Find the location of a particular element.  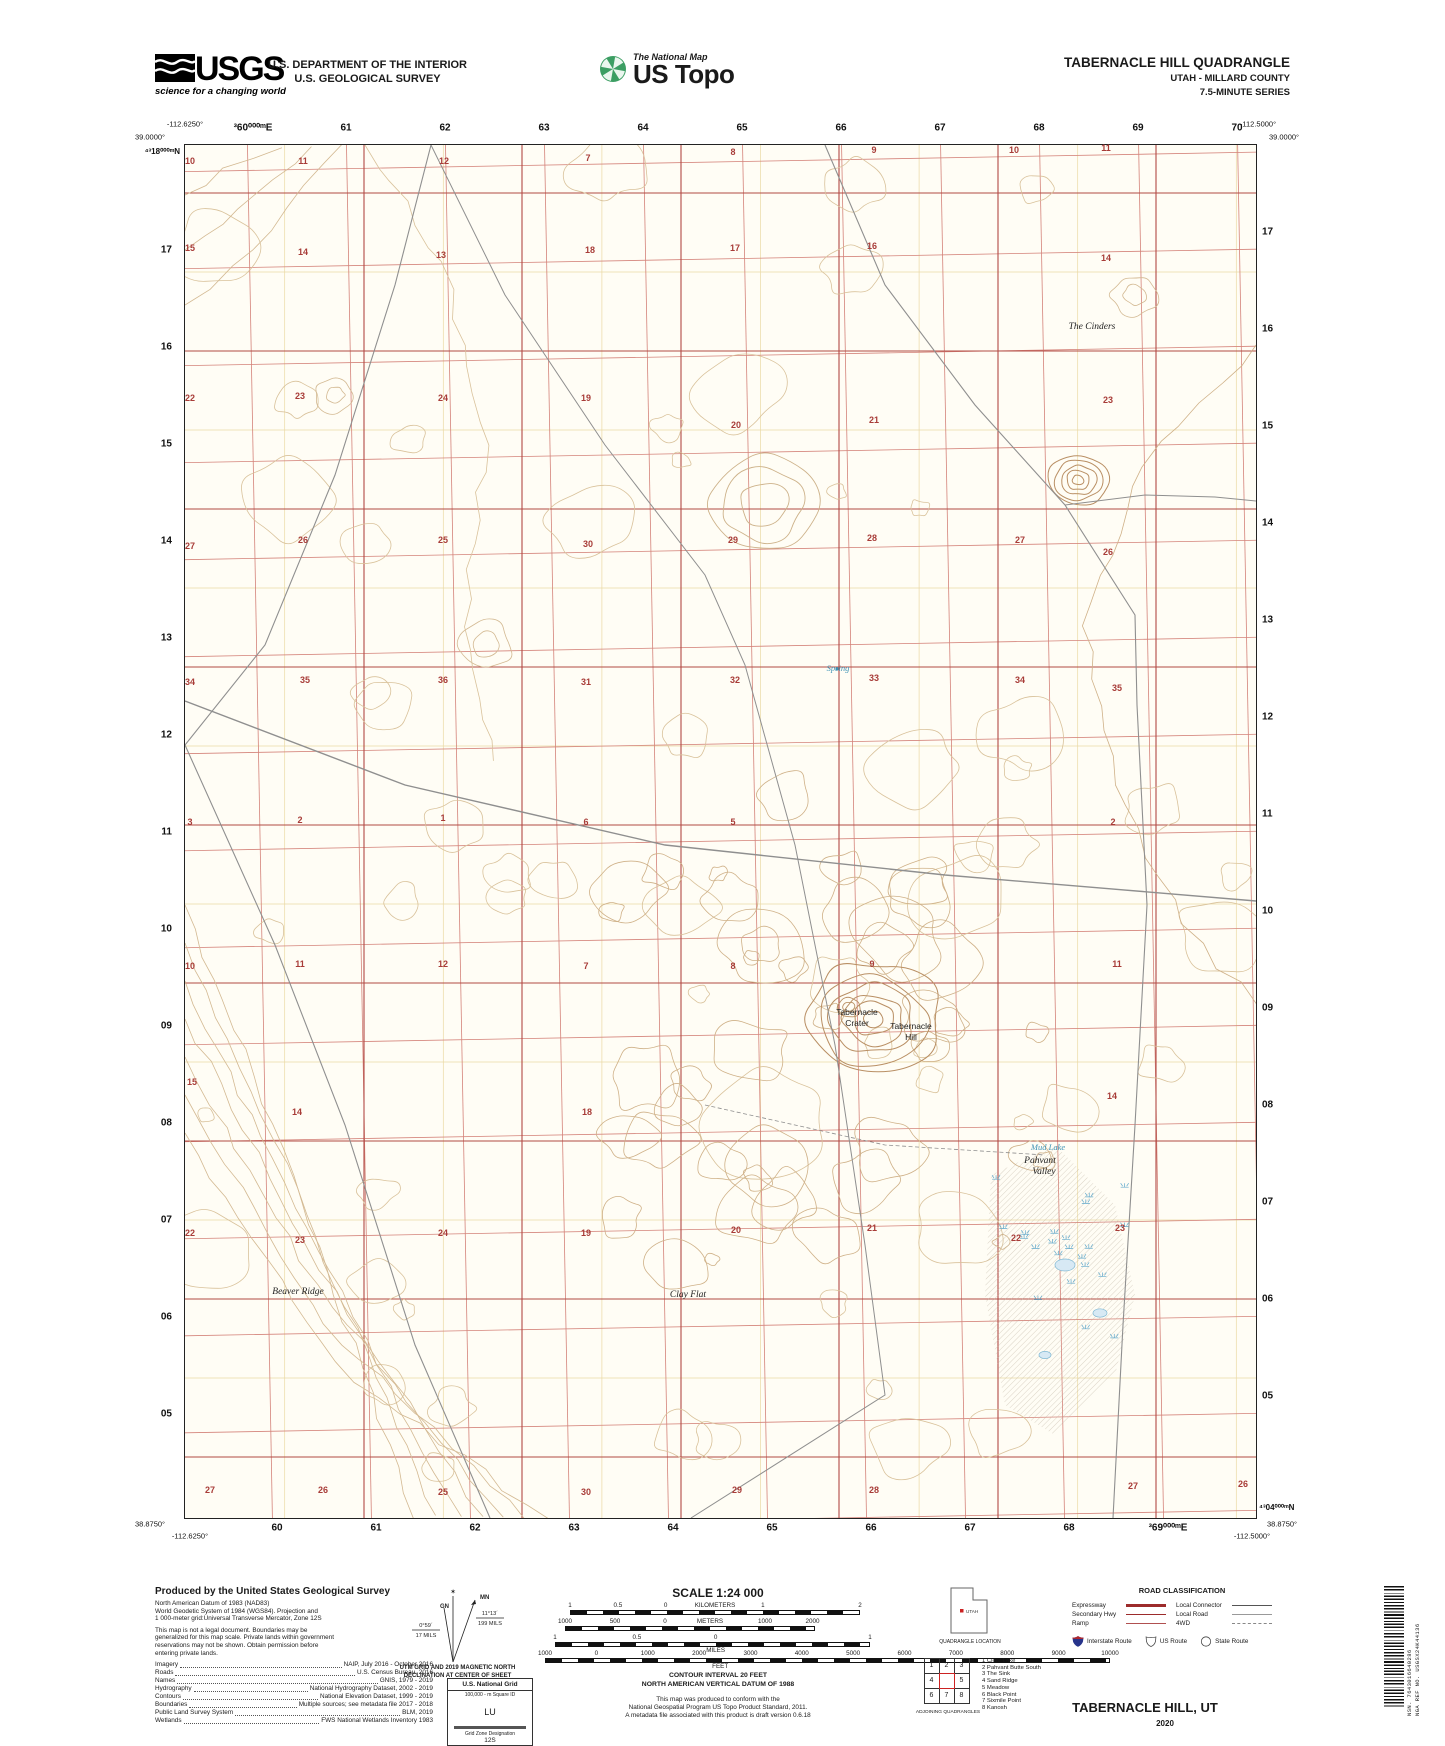

adjoining-cell: 2 is located at coordinates (946, 1665).